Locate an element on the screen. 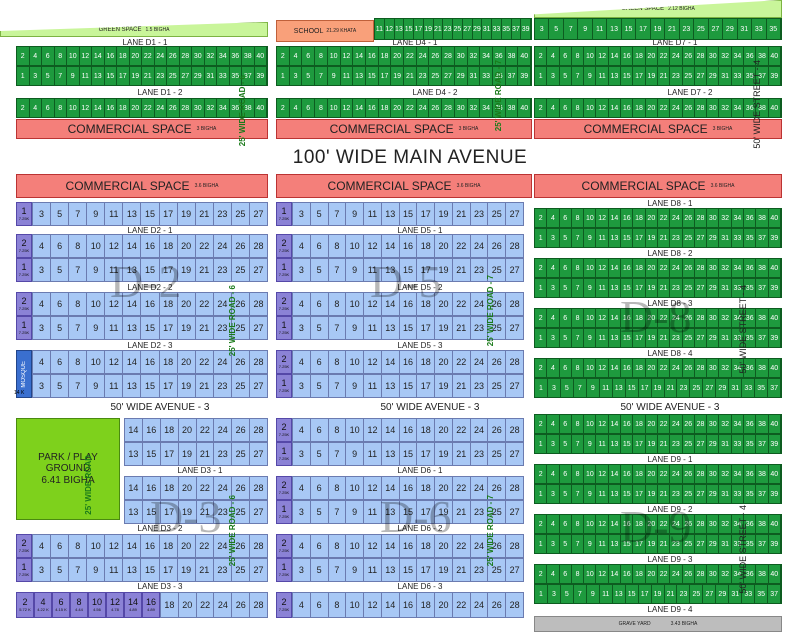 Image resolution: width=800 pixels, height=637 pixels. corner-plot-d2-5: 1 7.25K is located at coordinates (24, 328).